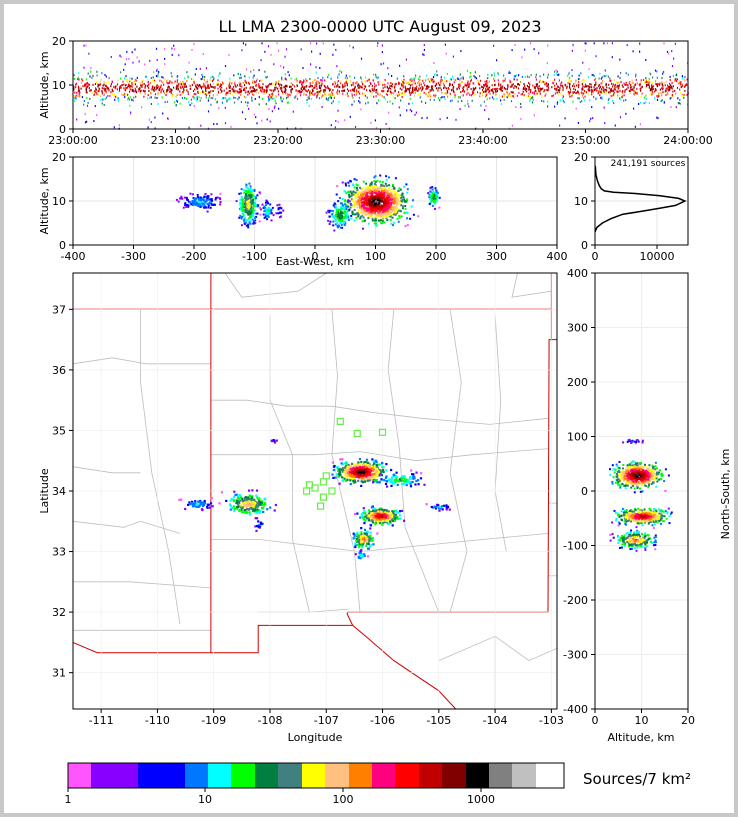 Image resolution: width=738 pixels, height=817 pixels. Describe the element at coordinates (303, 610) in the screenshot. I see `county-boundary` at that location.